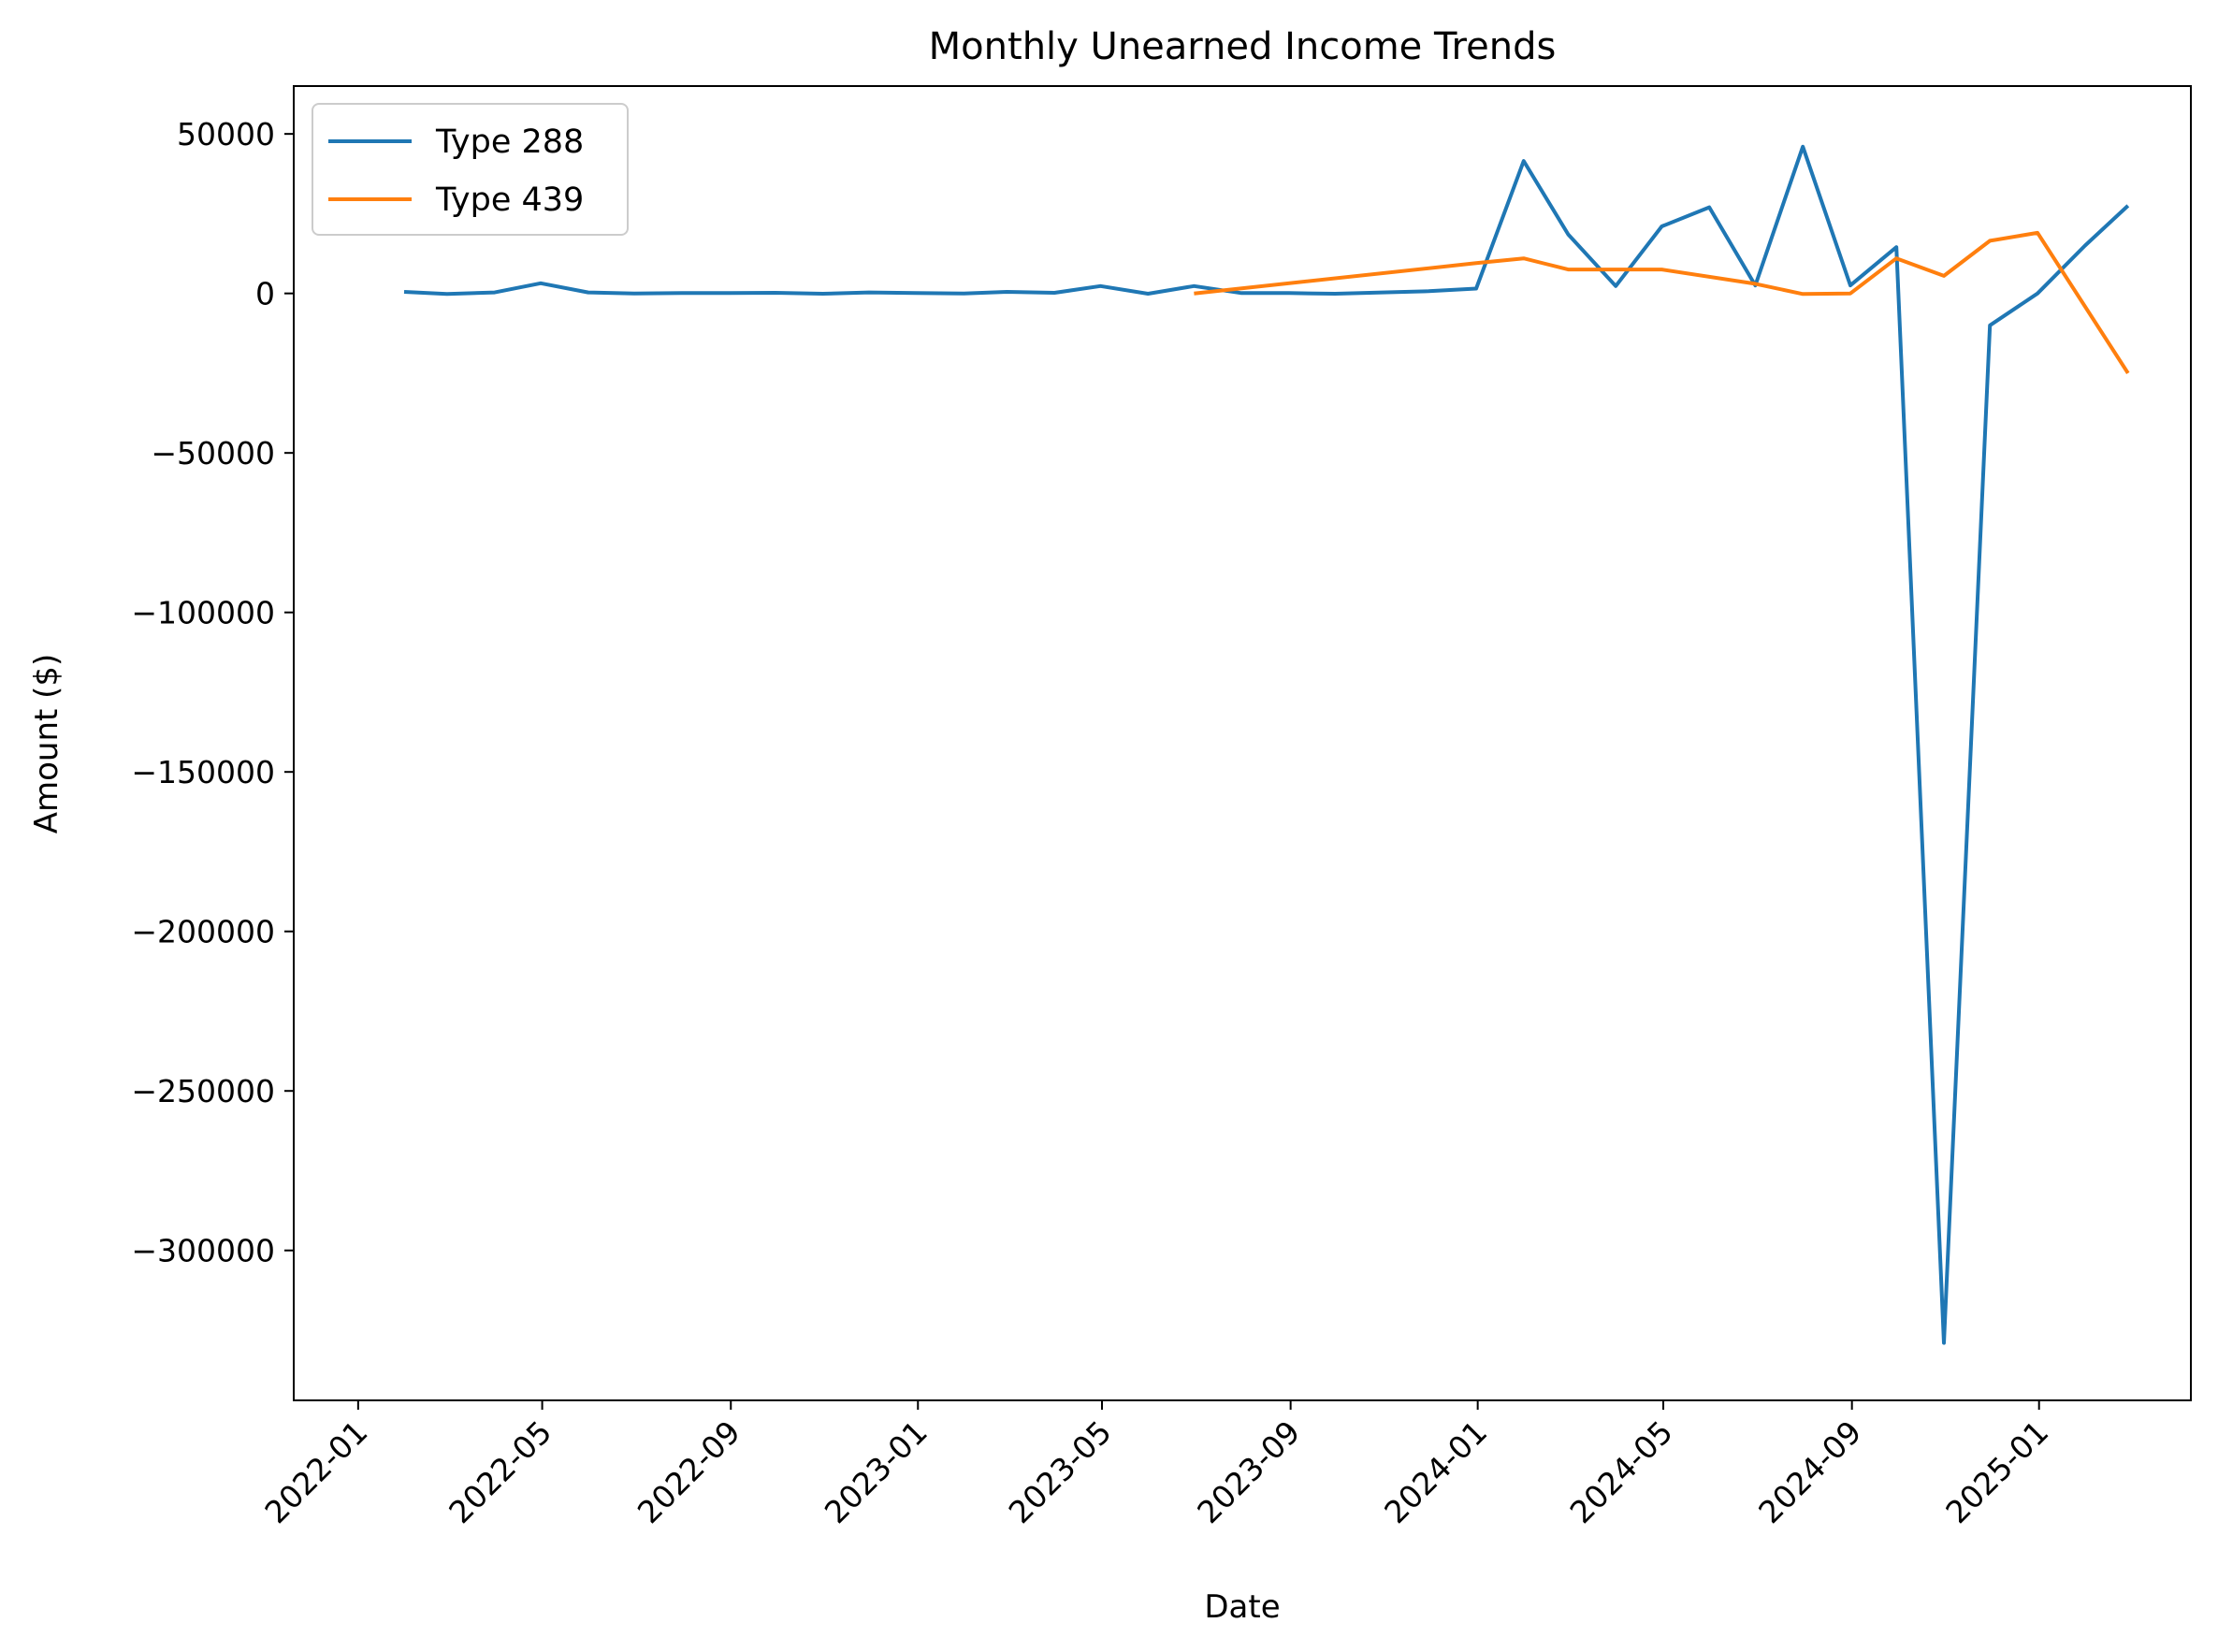 The height and width of the screenshot is (1652, 2218). What do you see at coordinates (509, 142) in the screenshot?
I see `legend-label-type-288: Type 288` at bounding box center [509, 142].